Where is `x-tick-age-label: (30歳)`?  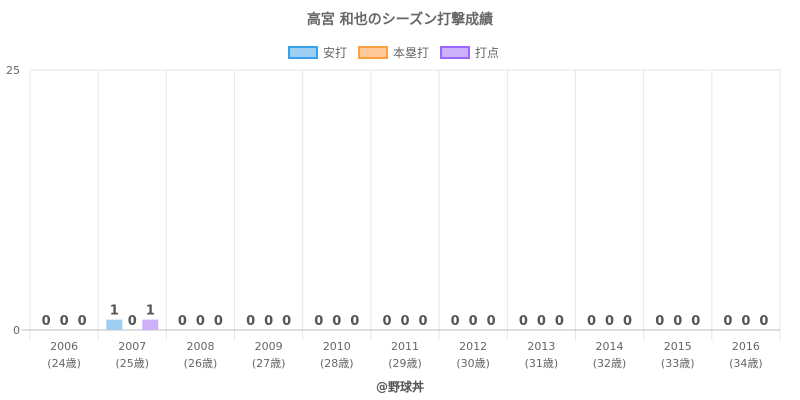
x-tick-age-label: (30歳) is located at coordinates (473, 363).